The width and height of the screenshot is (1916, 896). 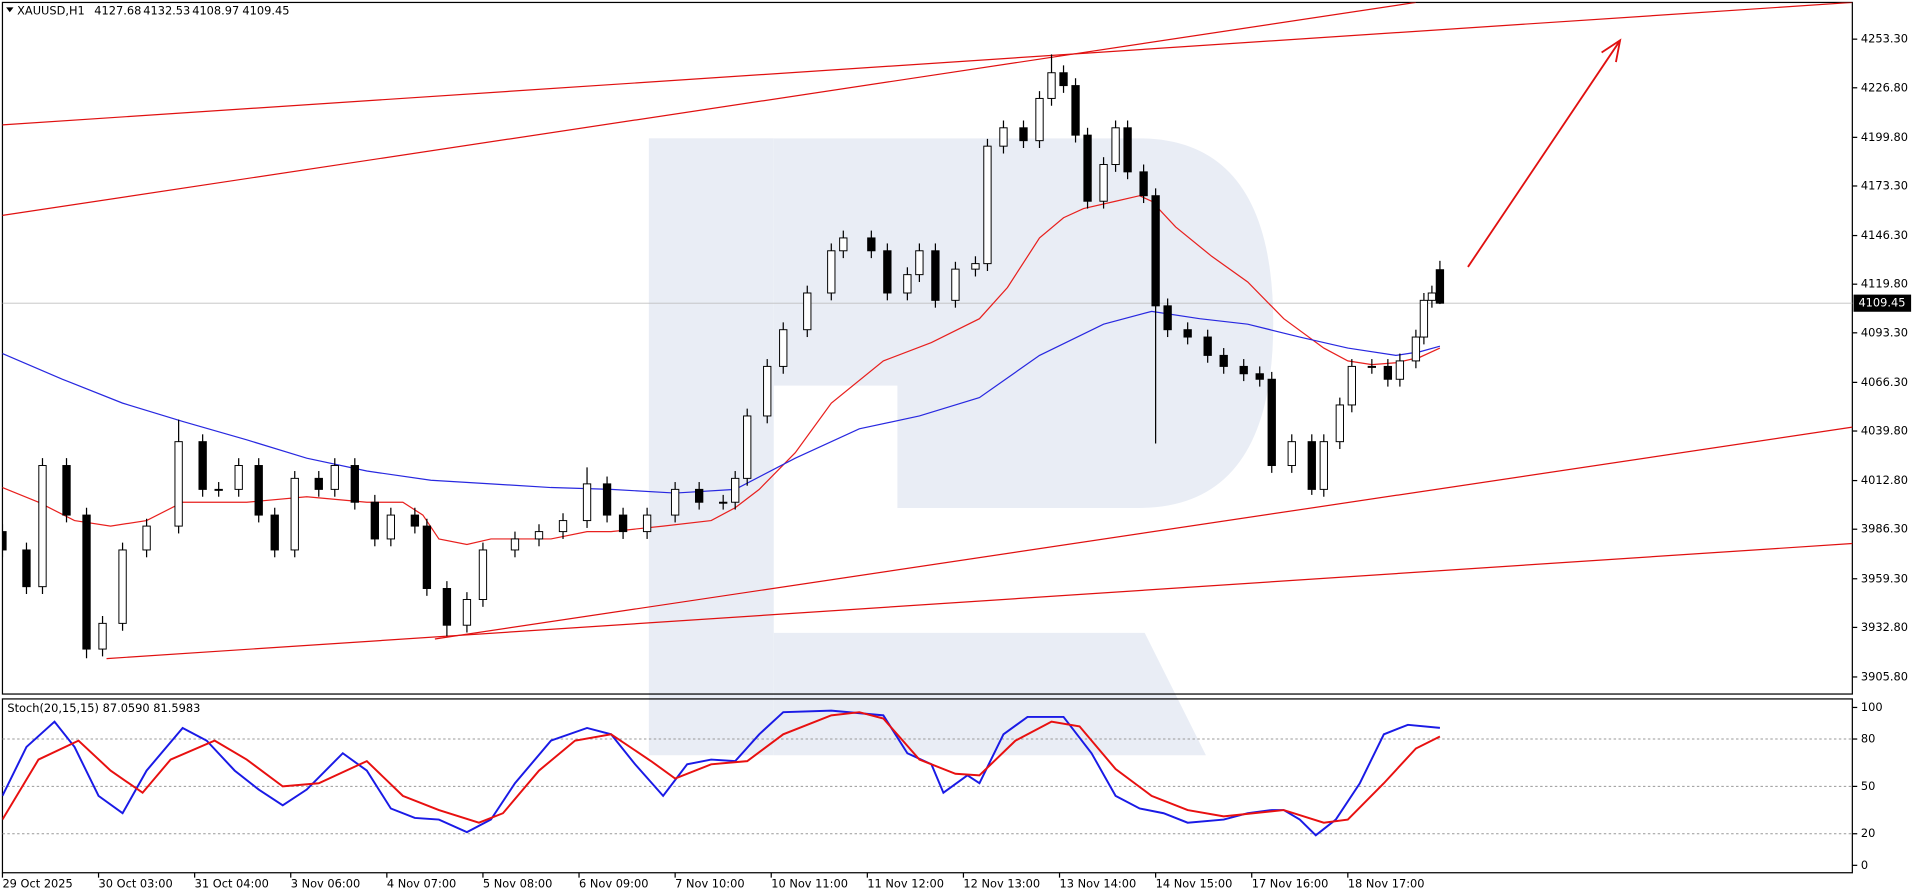 What do you see at coordinates (1098, 883) in the screenshot?
I see `x-tick-label: 13 Nov 14:00` at bounding box center [1098, 883].